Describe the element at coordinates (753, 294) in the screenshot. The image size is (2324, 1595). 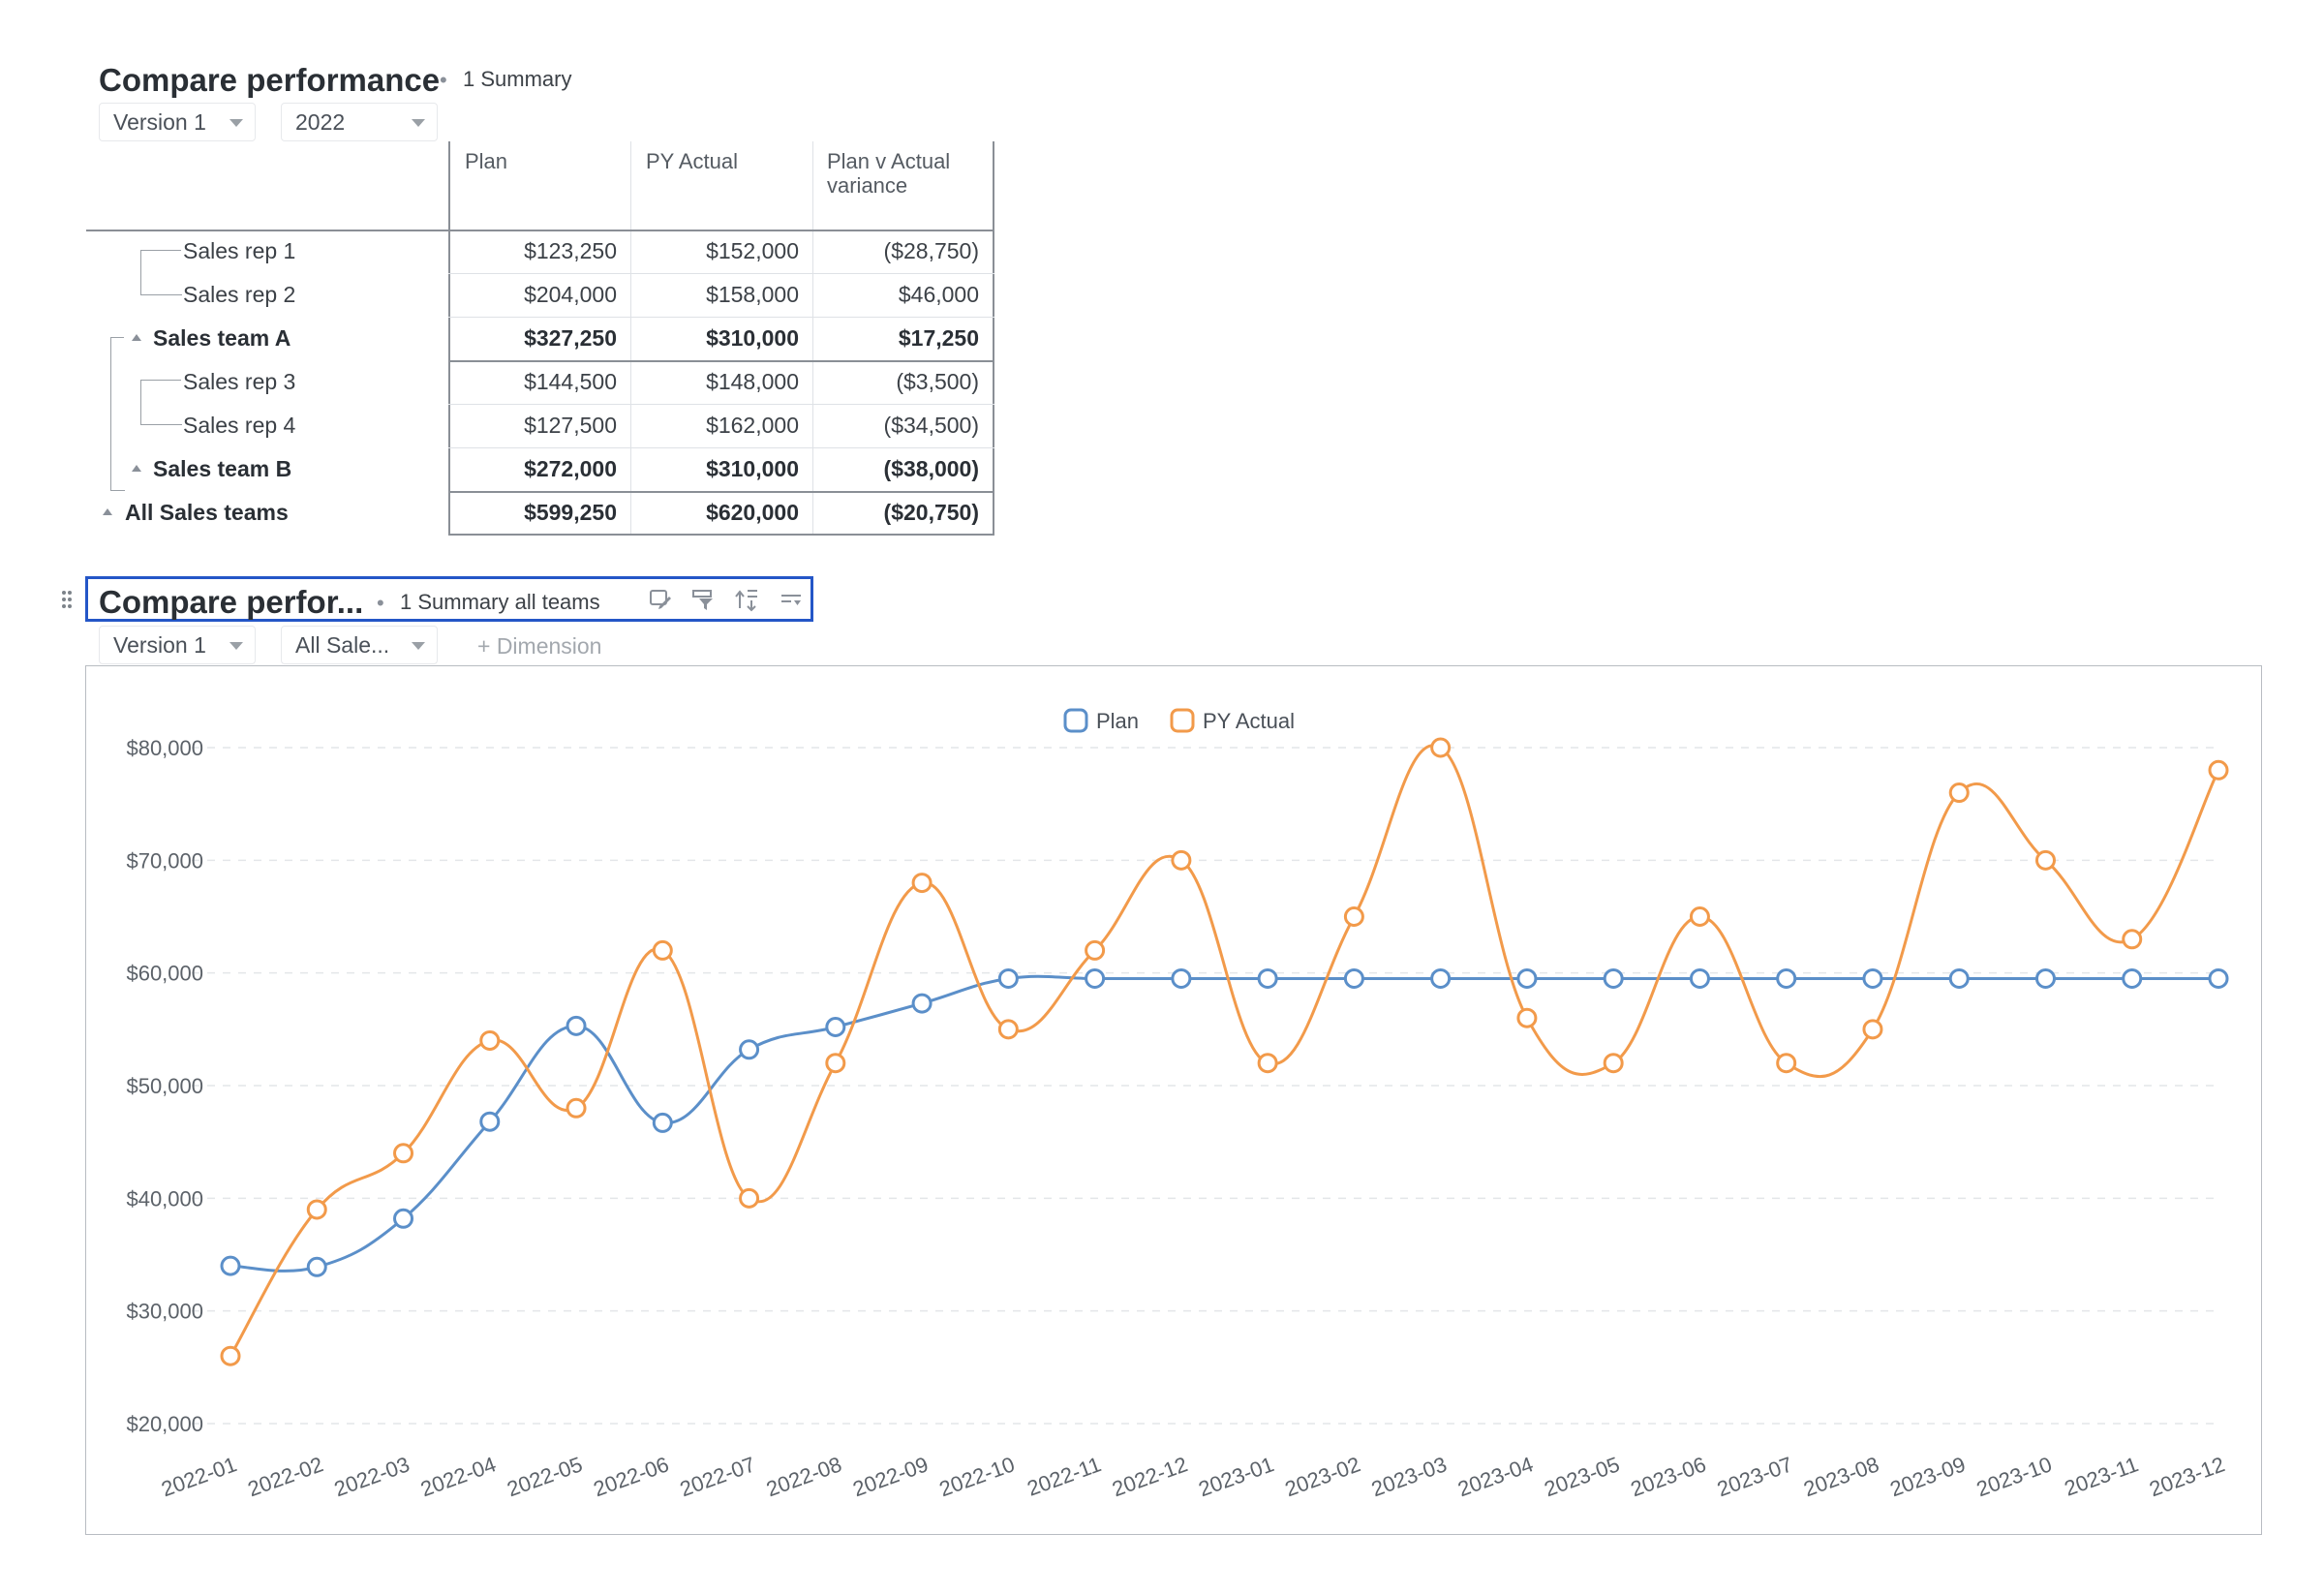
I see `table-cell: $158,000` at that location.